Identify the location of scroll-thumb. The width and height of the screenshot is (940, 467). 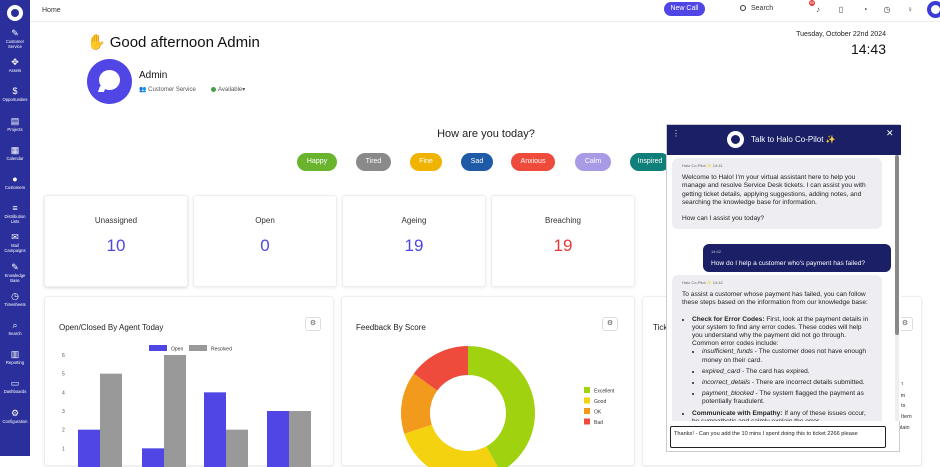
(897, 245).